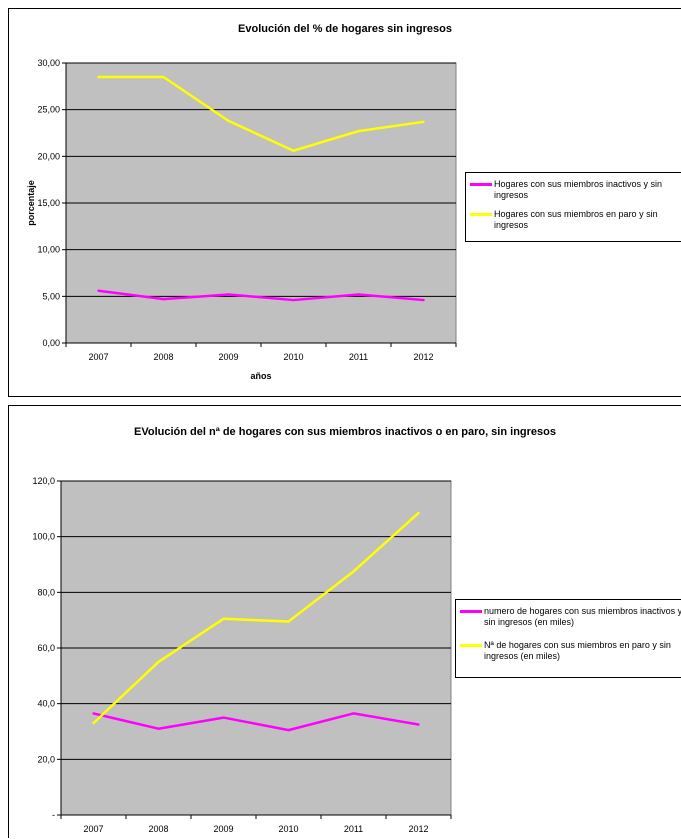  What do you see at coordinates (345, 29) in the screenshot?
I see `chart-1-title: Evolución del % de hogares sin ingresos` at bounding box center [345, 29].